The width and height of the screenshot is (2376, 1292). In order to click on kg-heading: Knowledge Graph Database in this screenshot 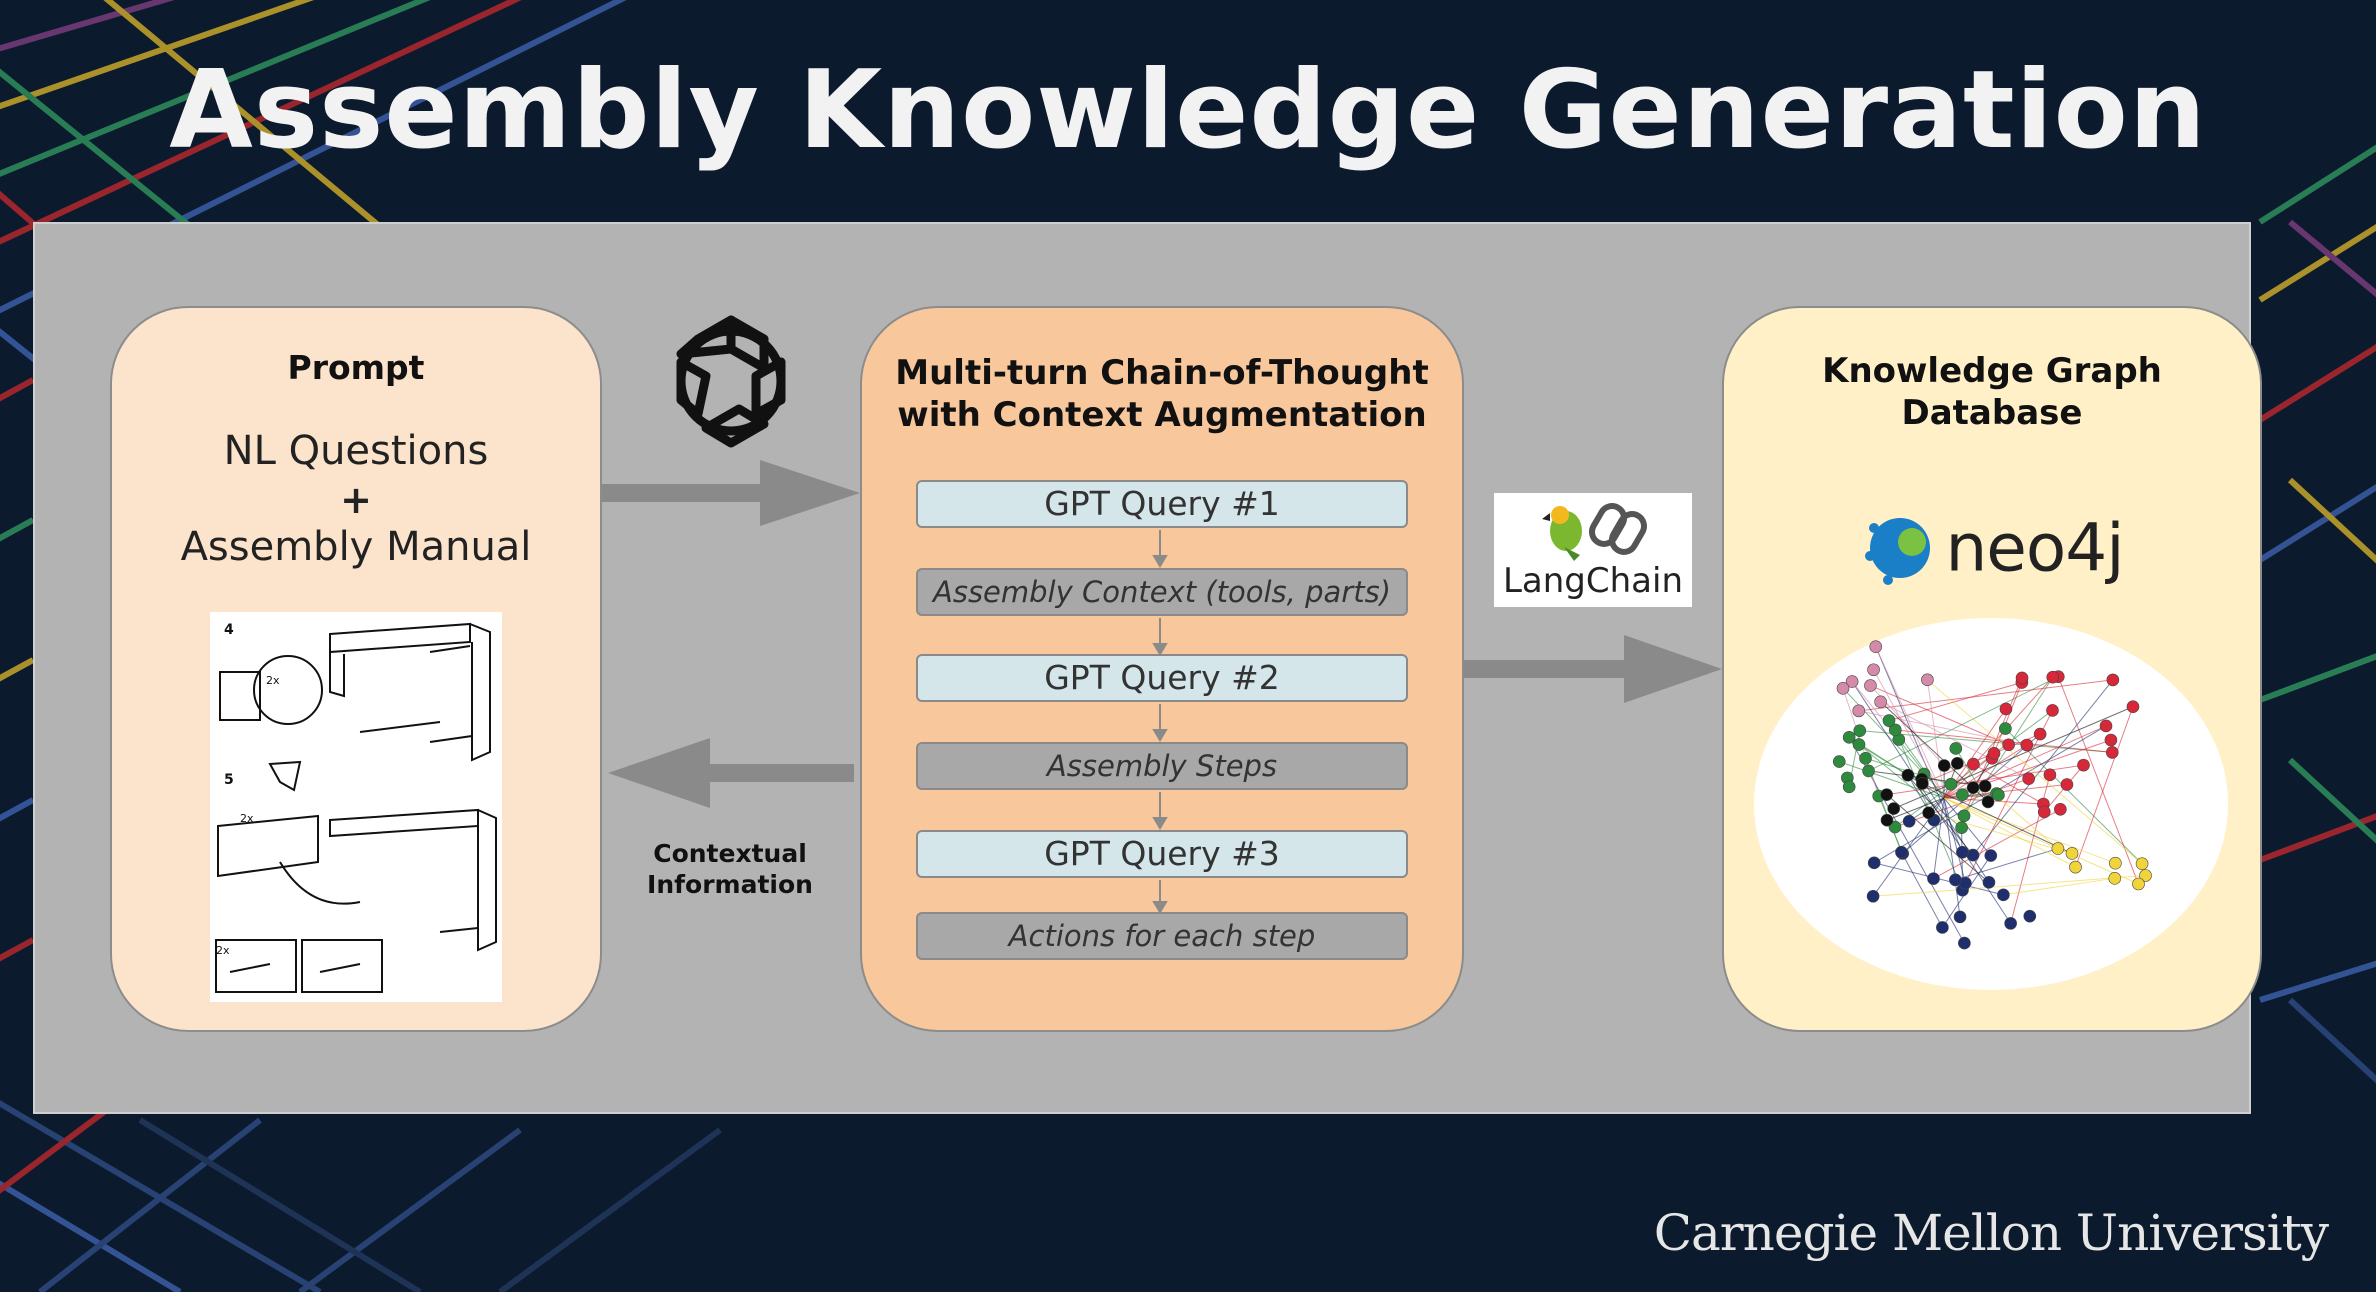, I will do `click(1992, 392)`.